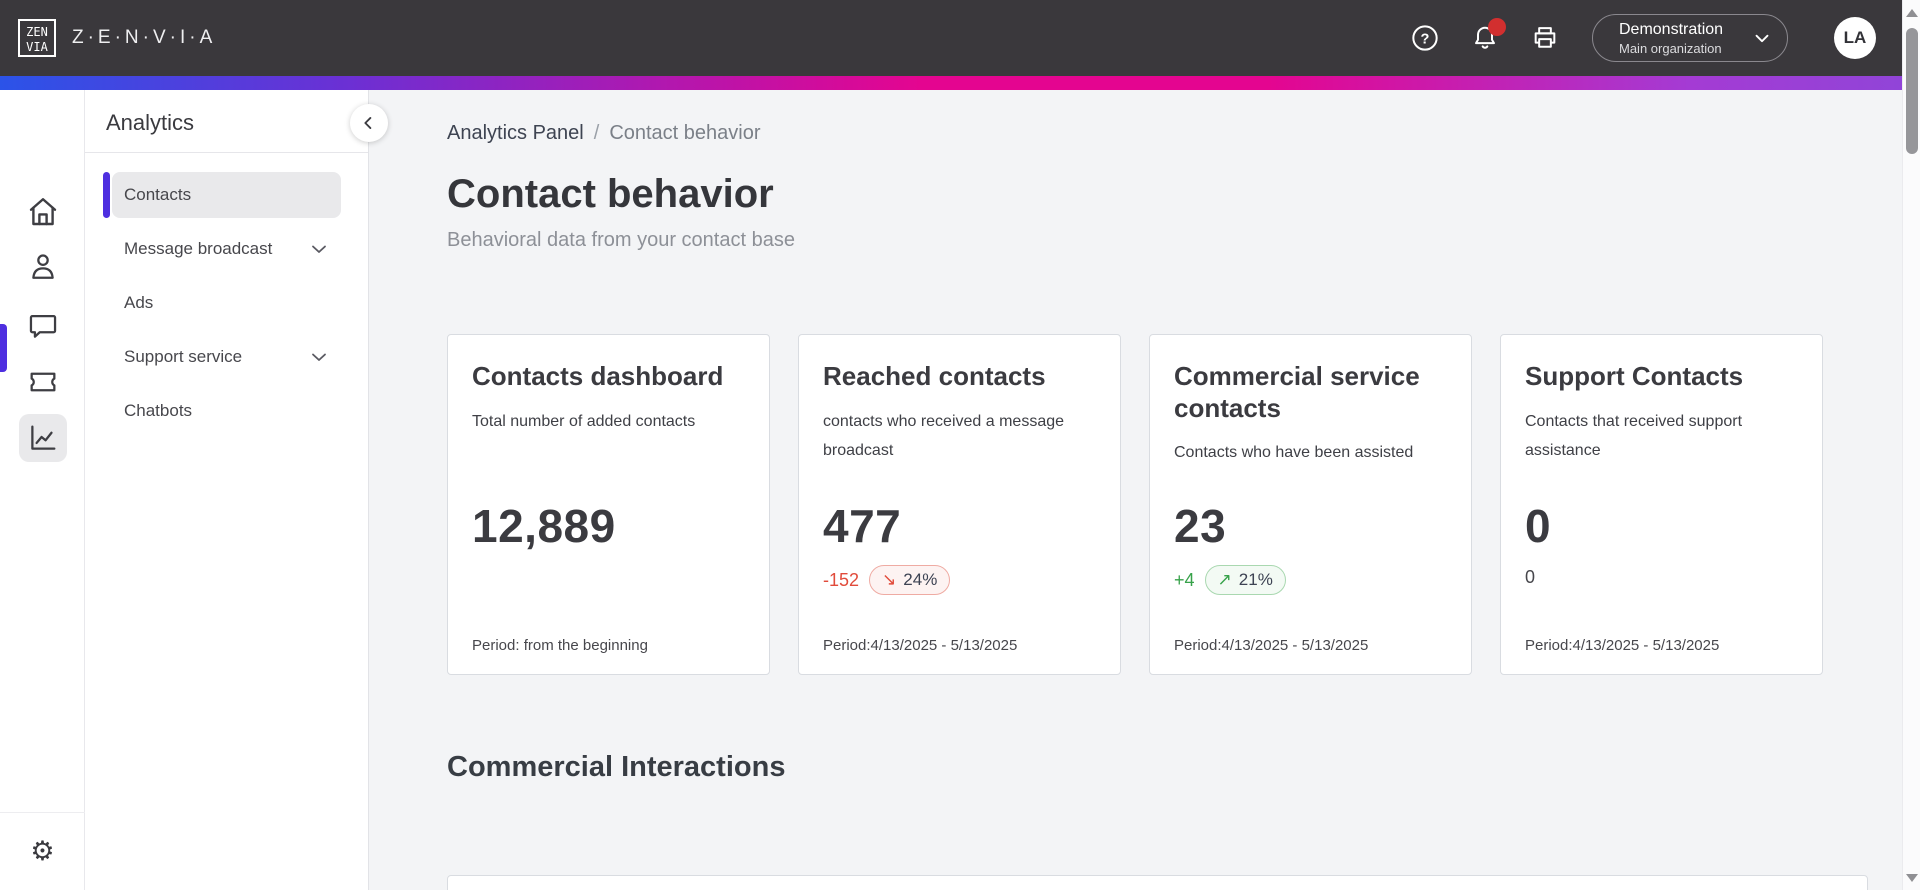  Describe the element at coordinates (1497, 27) in the screenshot. I see `notification-badge` at that location.